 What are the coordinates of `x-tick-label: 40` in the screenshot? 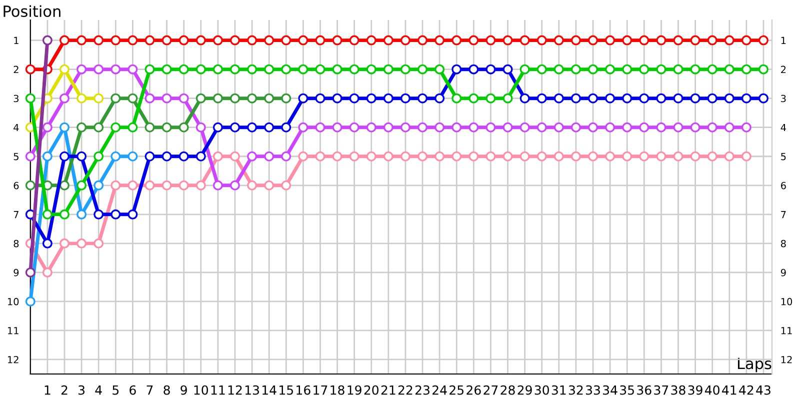 It's located at (712, 390).